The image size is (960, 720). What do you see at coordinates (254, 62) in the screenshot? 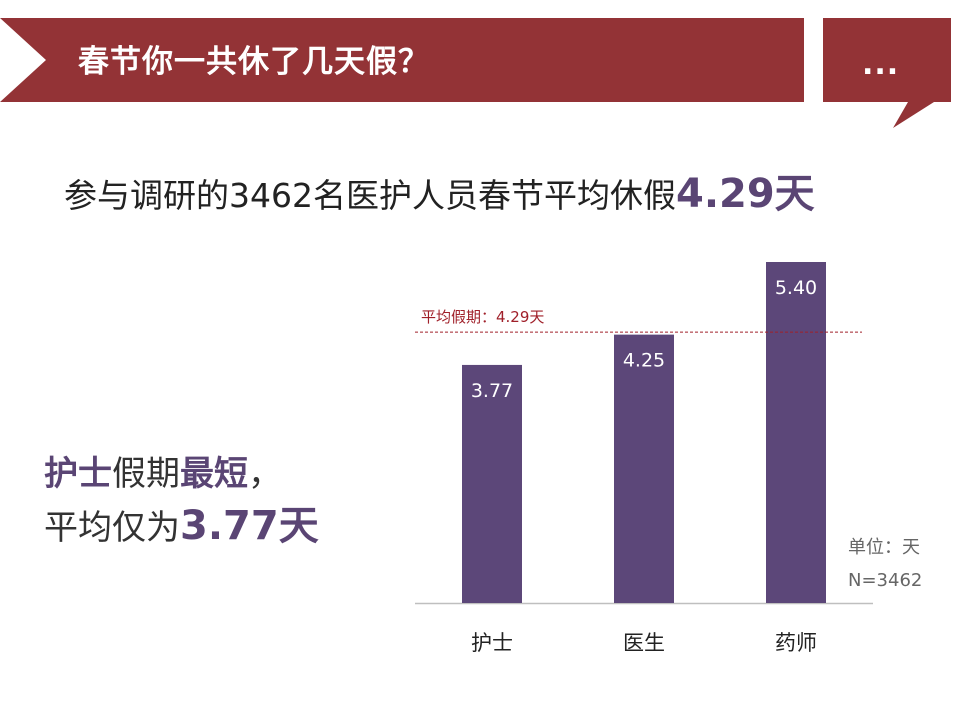
I see `page-title: 春节你一共休了几天假？` at bounding box center [254, 62].